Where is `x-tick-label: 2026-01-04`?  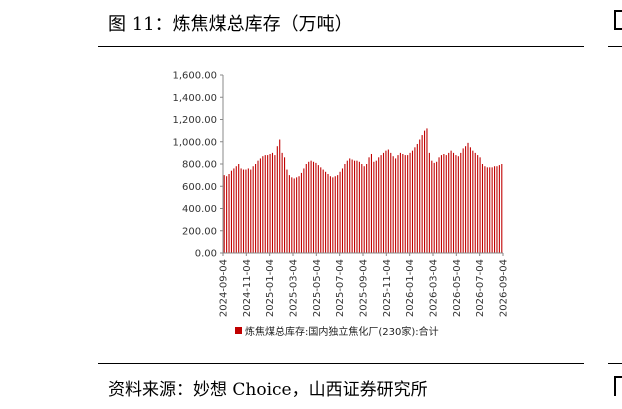 x-tick-label: 2026-01-04 is located at coordinates (410, 288).